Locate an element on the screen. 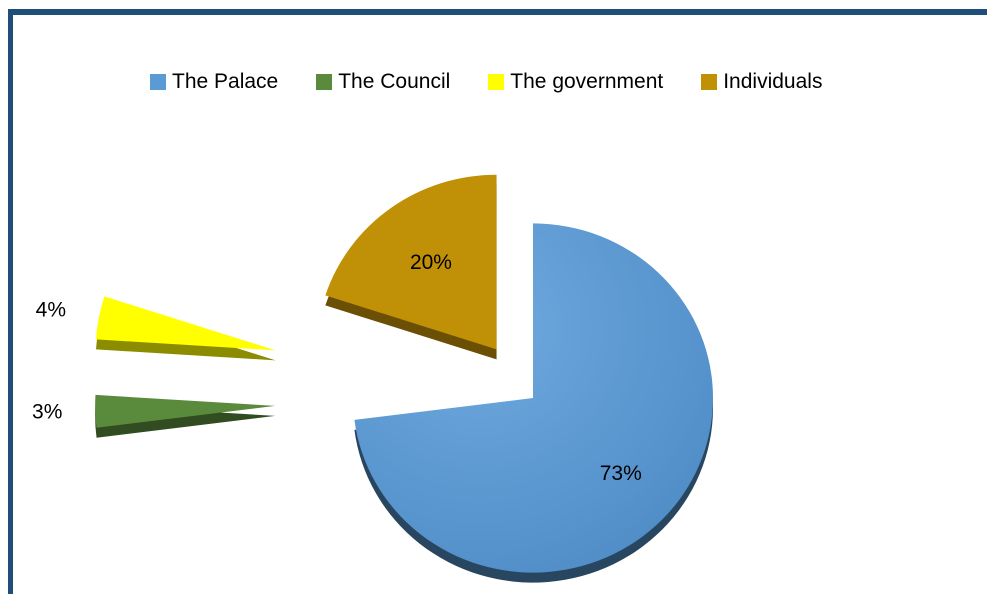 Image resolution: width=987 pixels, height=594 pixels. legend-label-palace: The Palace is located at coordinates (225, 81).